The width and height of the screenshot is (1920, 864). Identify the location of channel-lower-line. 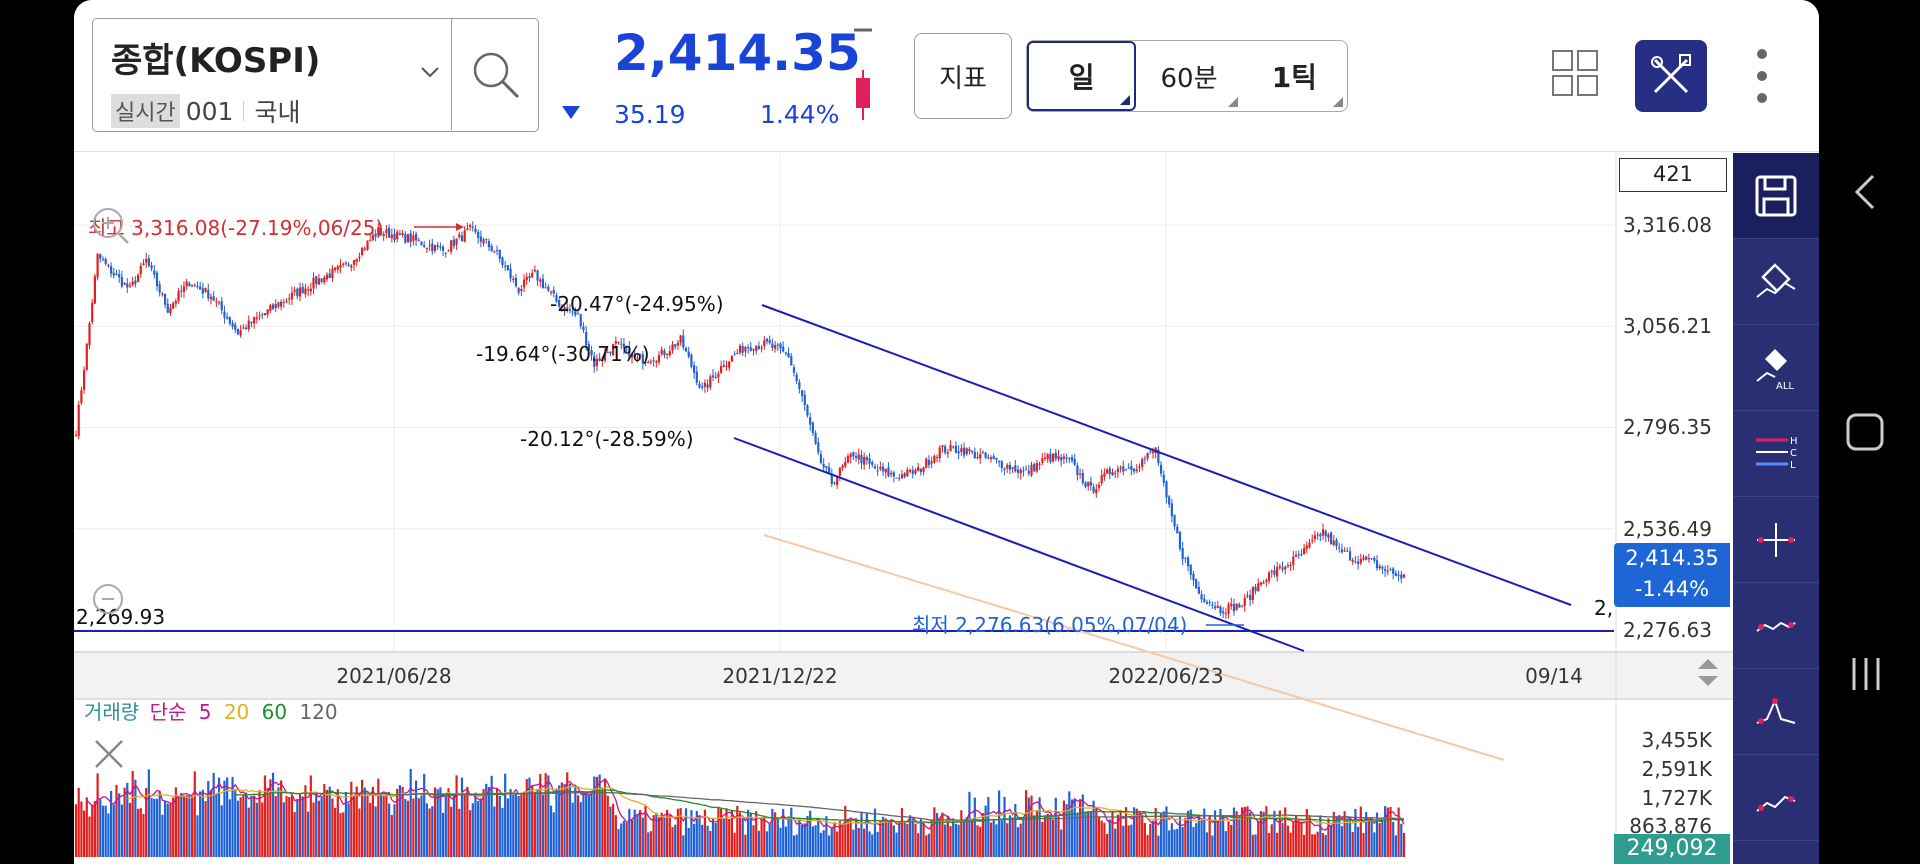
(1019, 544).